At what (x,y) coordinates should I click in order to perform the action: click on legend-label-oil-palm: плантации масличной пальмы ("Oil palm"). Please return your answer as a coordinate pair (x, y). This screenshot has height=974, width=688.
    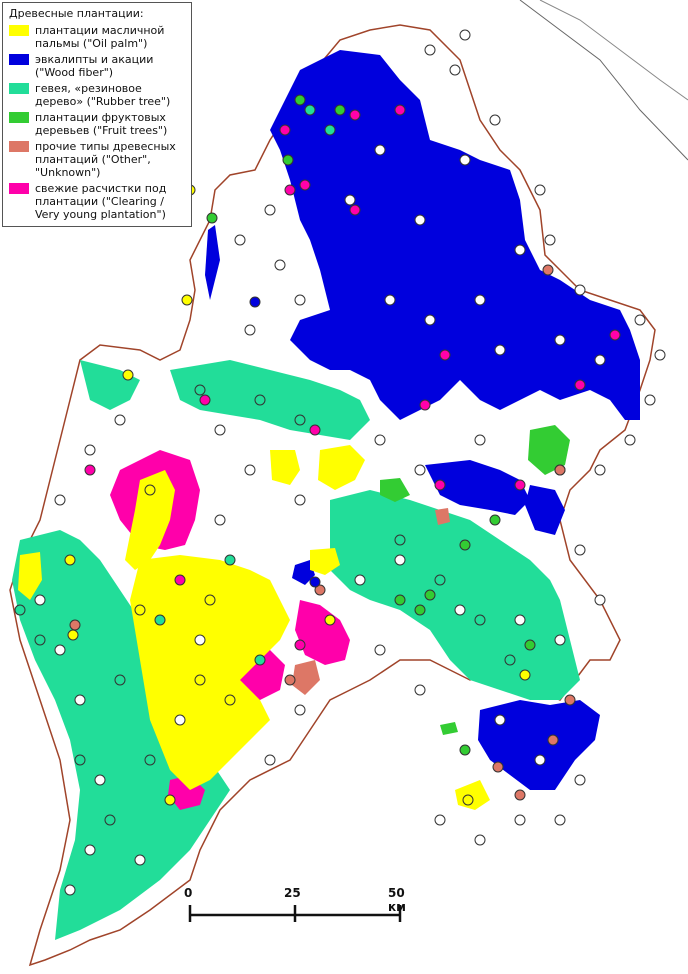
    Looking at the image, I should click on (100, 37).